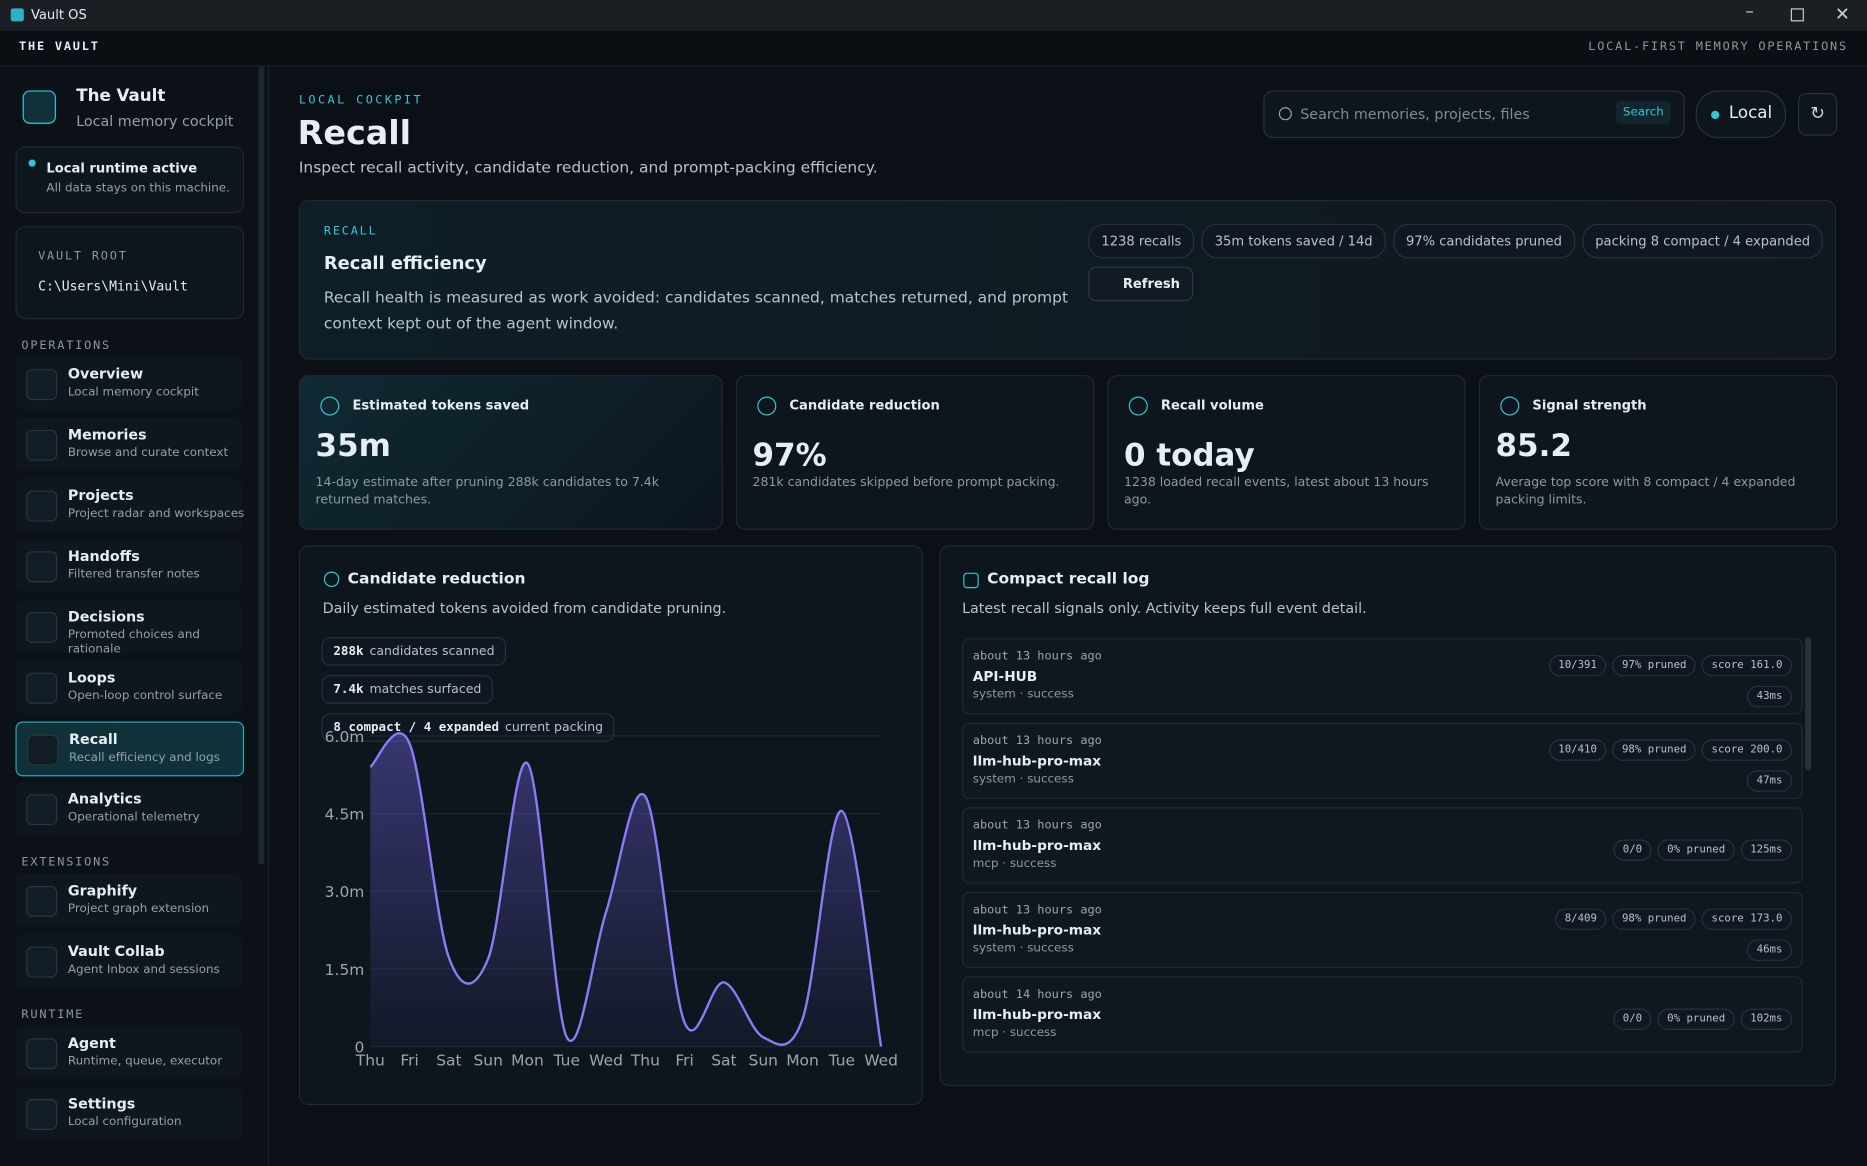 The height and width of the screenshot is (1166, 1867). I want to click on y-tick-label: 4.5m, so click(345, 814).